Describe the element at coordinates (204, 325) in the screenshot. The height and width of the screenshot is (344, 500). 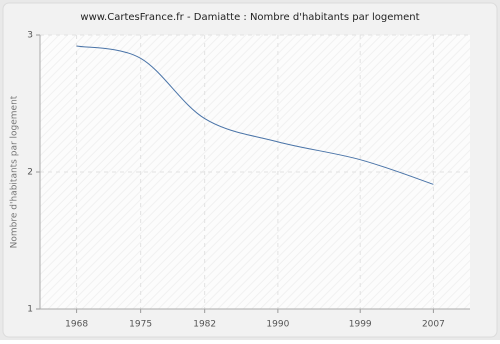
I see `x-tick-label: 1982` at that location.